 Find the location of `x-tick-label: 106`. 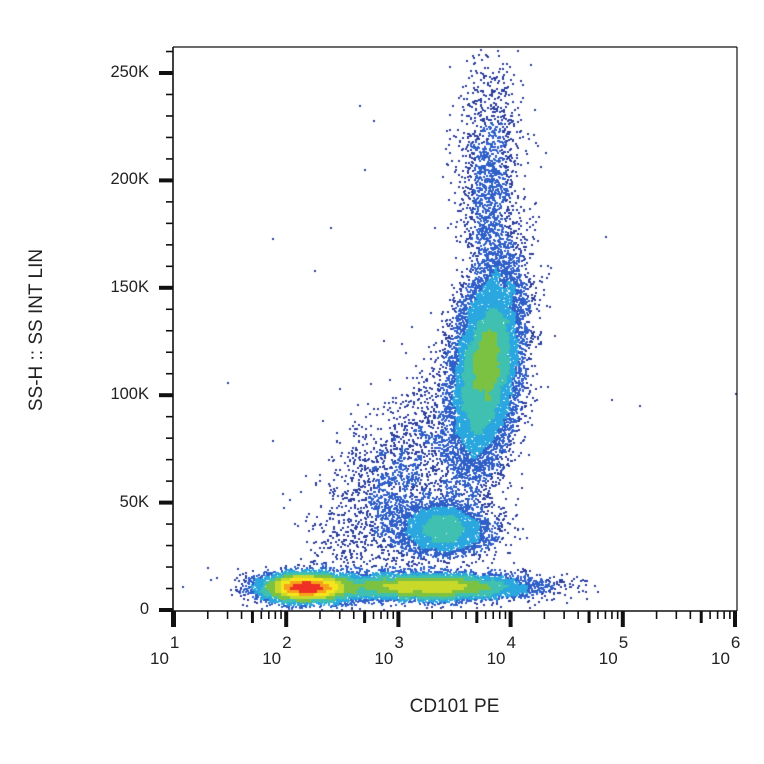

x-tick-label: 106 is located at coordinates (725, 651).